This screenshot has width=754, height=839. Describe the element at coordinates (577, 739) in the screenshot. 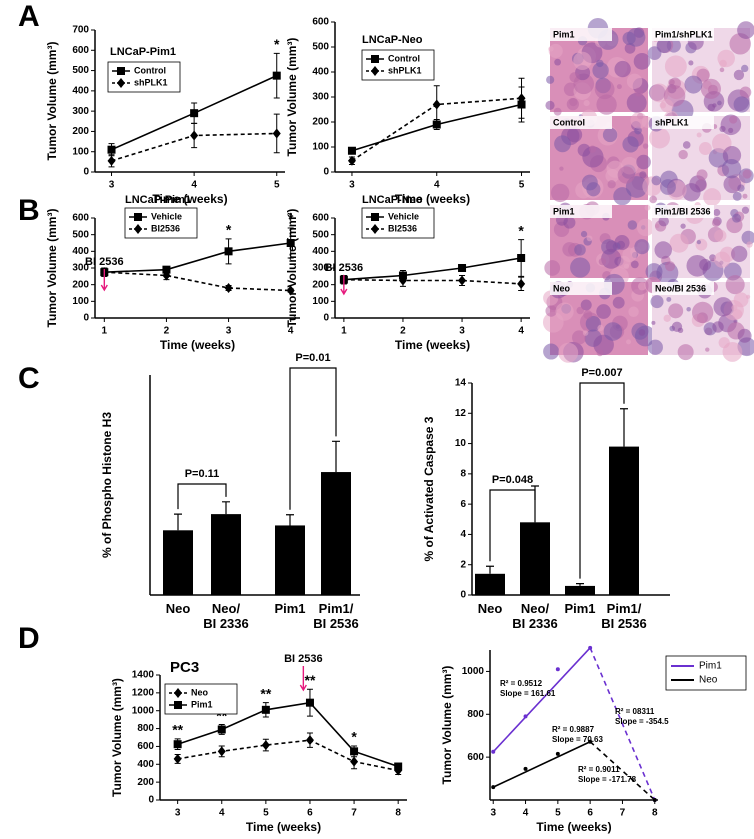

I see `fit-label: Slope = 70.63` at that location.